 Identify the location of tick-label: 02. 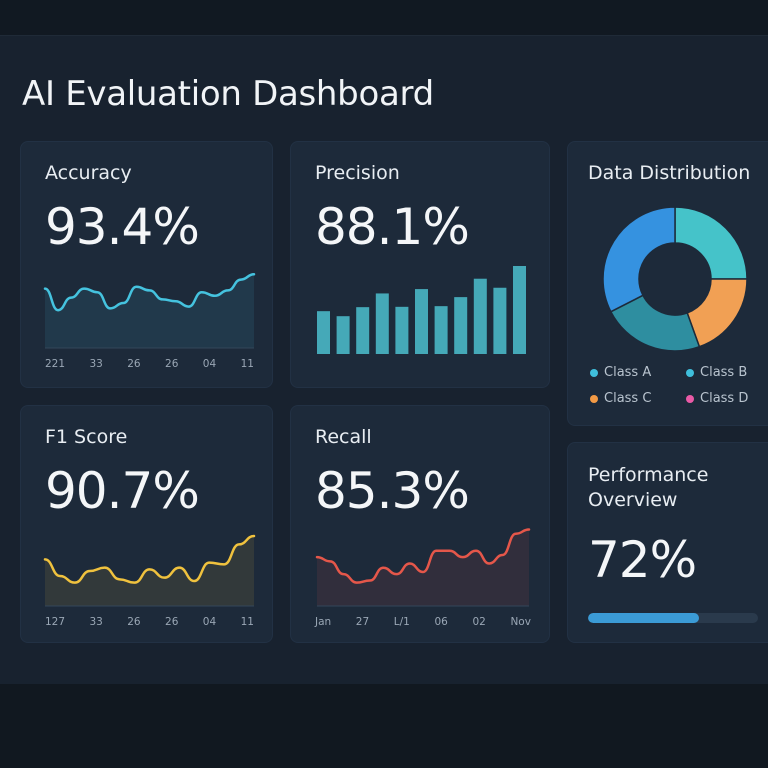
(479, 622).